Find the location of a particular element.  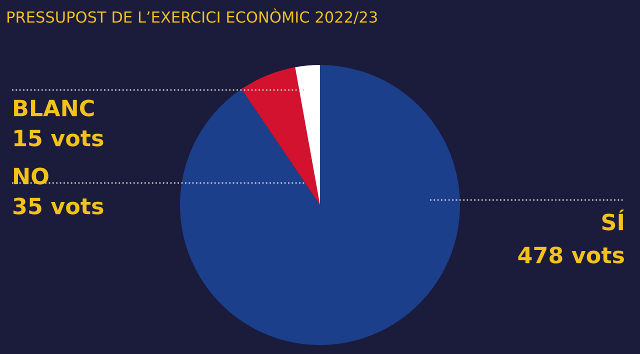

slice-label: SÍ is located at coordinates (613, 220).